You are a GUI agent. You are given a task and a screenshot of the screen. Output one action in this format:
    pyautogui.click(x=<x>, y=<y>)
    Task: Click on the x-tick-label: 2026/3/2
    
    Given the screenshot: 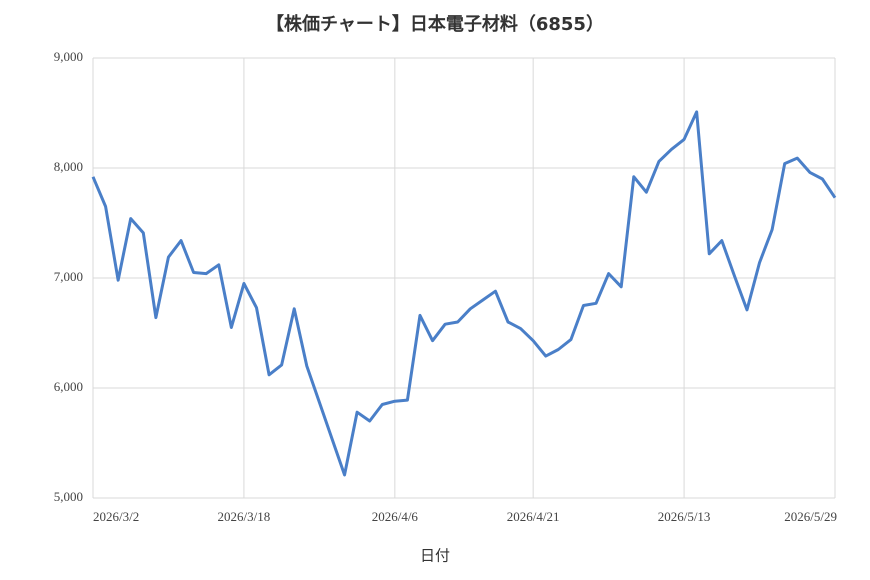 What is the action you would take?
    pyautogui.click(x=116, y=516)
    